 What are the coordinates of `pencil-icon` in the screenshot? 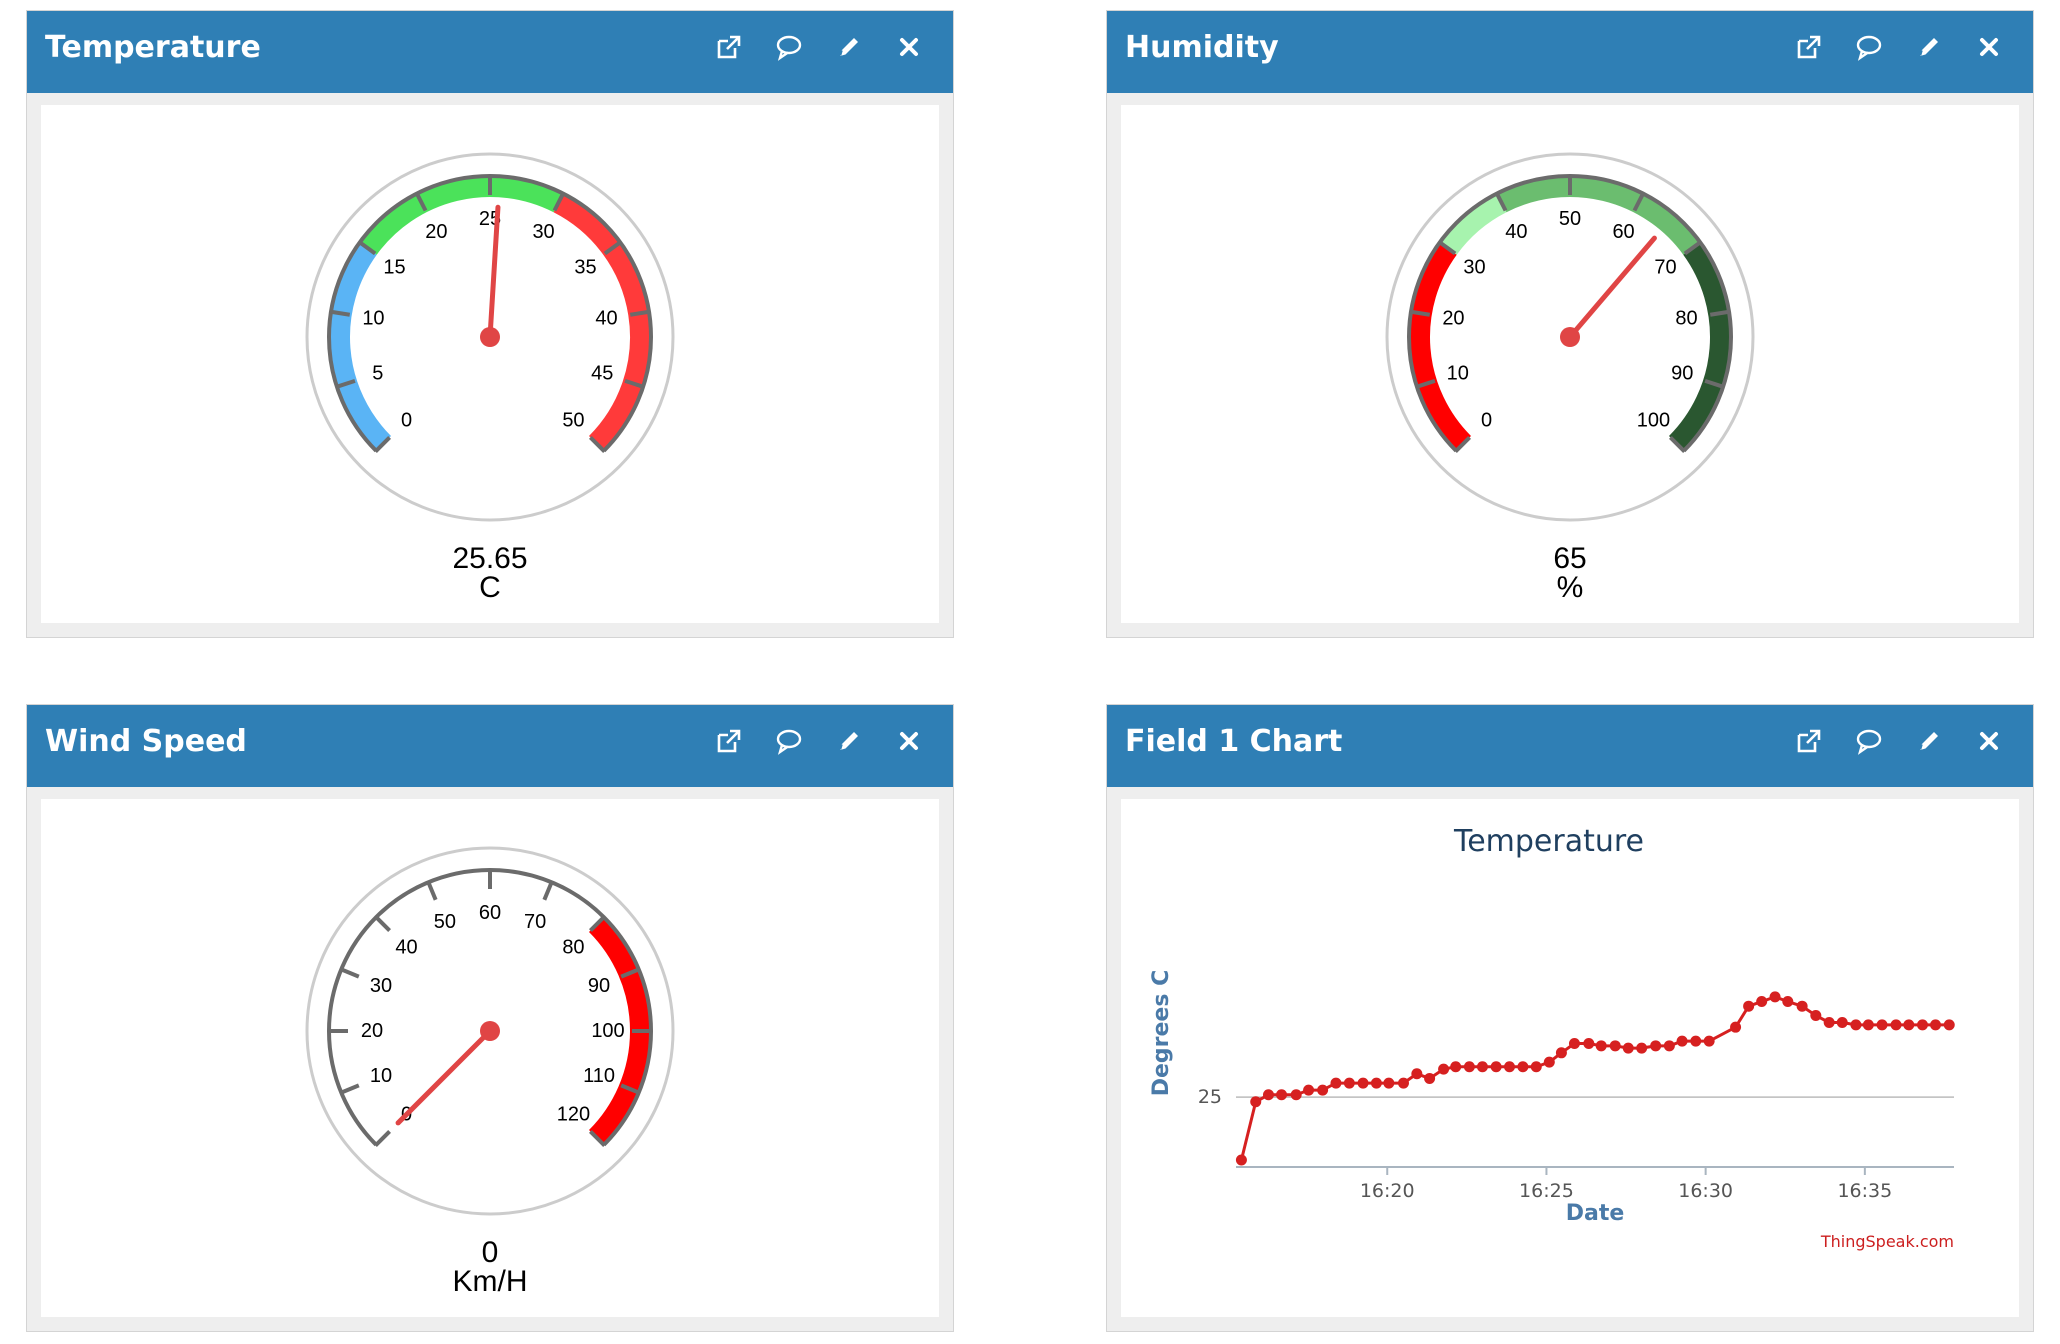 It's located at (848, 47).